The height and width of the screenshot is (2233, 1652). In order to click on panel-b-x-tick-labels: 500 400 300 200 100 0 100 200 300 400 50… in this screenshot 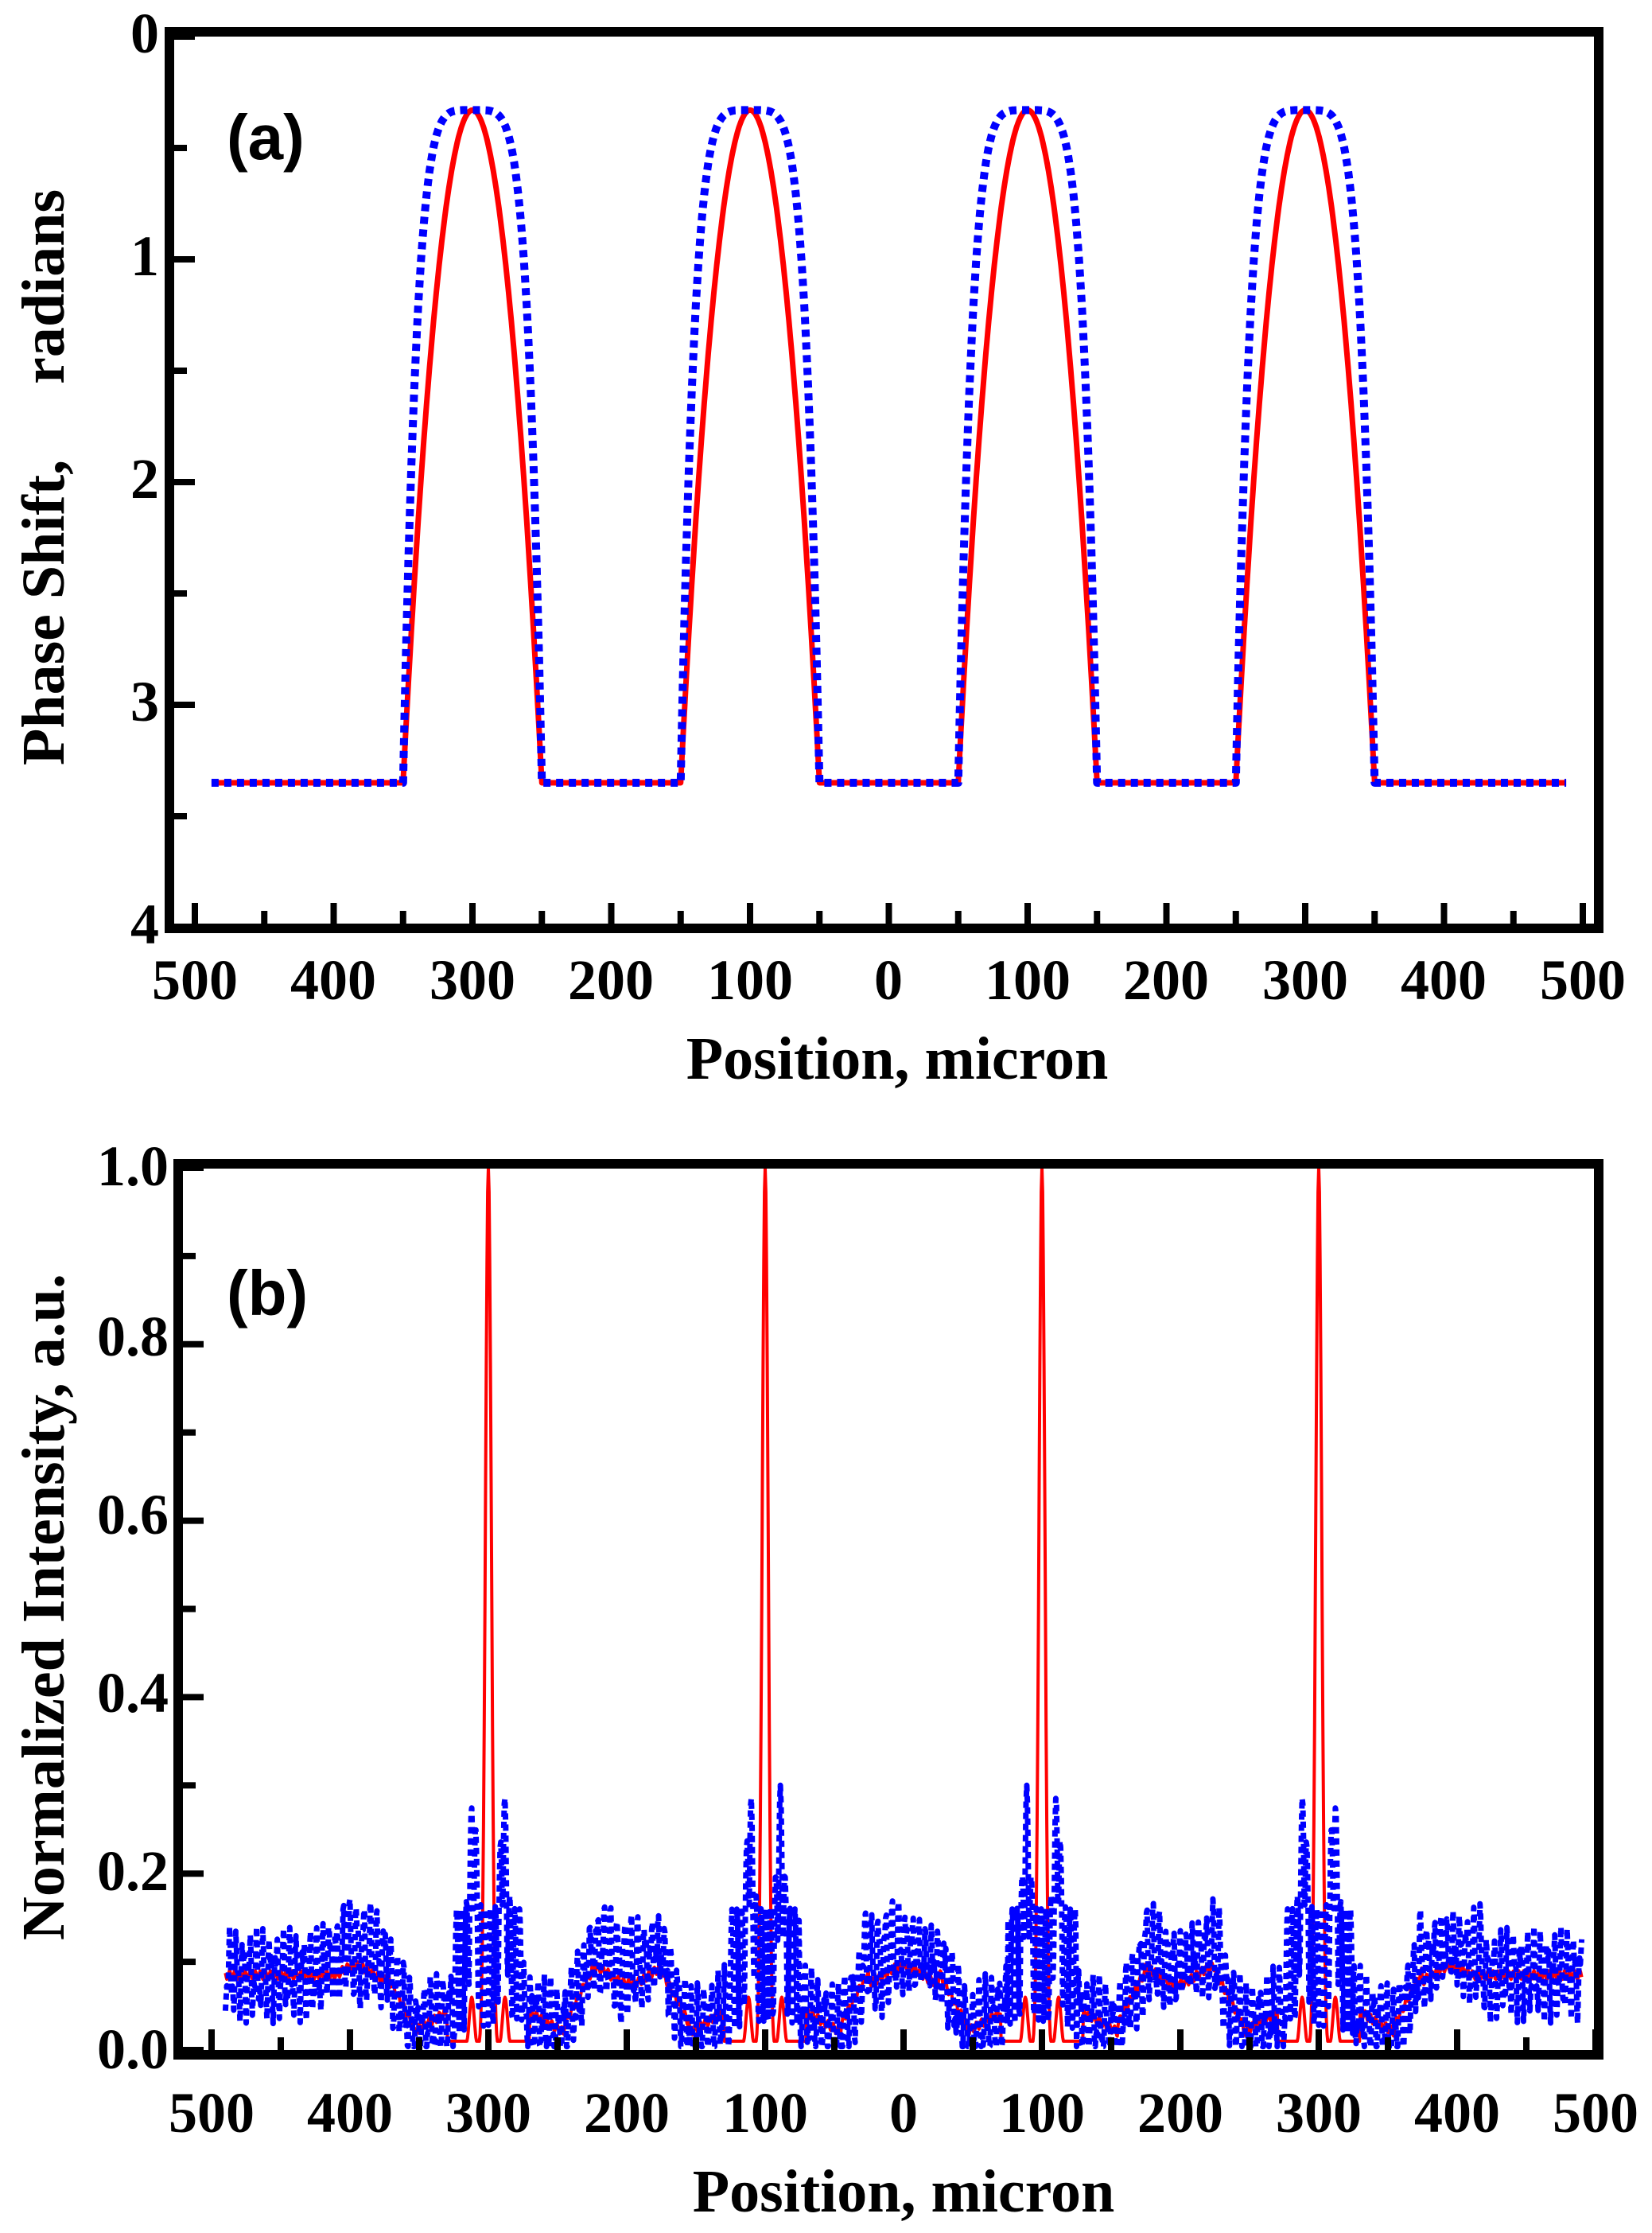, I will do `click(903, 2113)`.